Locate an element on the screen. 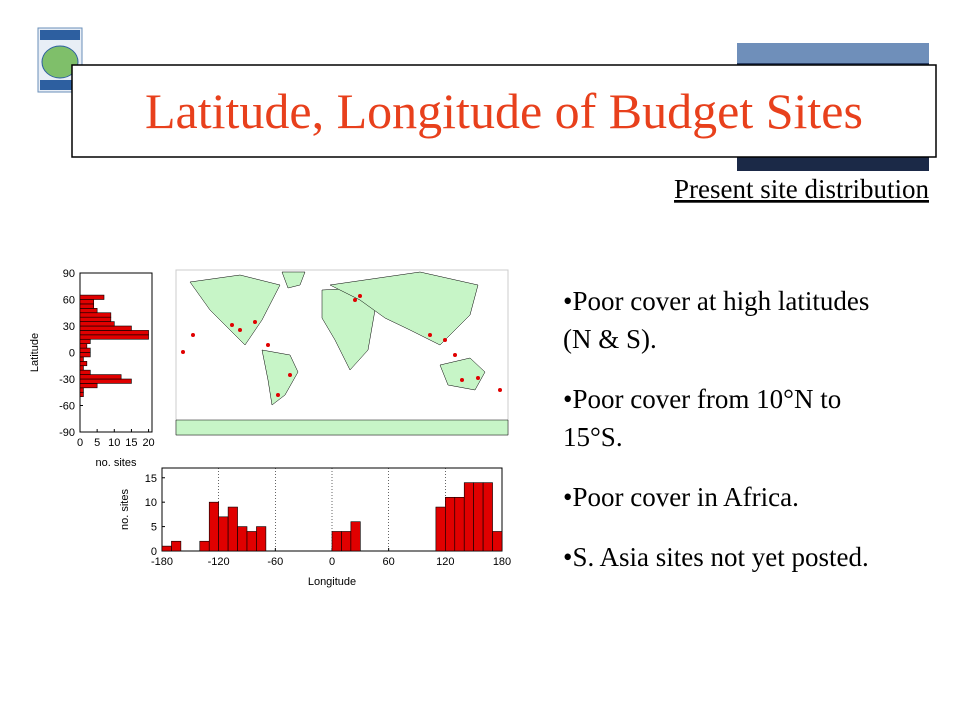 This screenshot has height=720, width=960. y-tick-label: 10 is located at coordinates (151, 503).